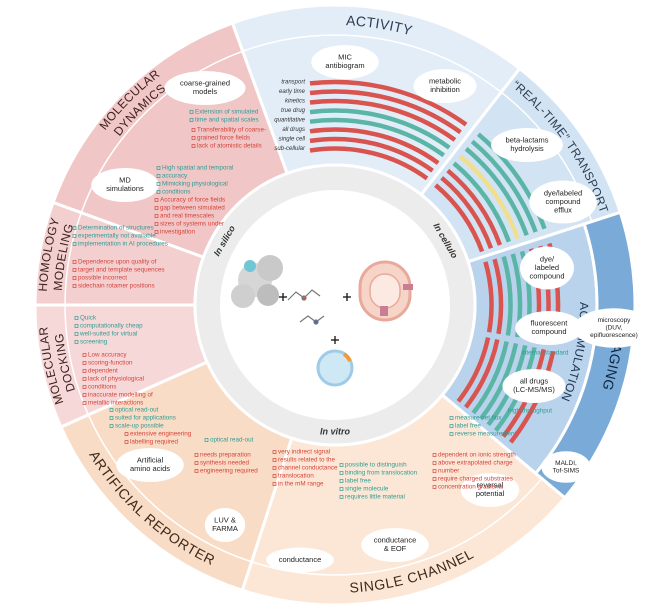 The height and width of the screenshot is (611, 669). Describe the element at coordinates (176, 192) in the screenshot. I see `note-text: conditions` at that location.